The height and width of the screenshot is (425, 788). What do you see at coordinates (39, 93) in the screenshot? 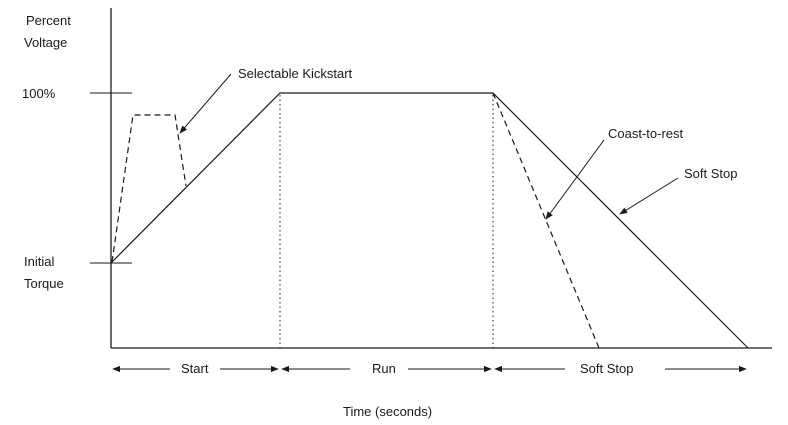
I see `tick-label-100: 100%` at bounding box center [39, 93].